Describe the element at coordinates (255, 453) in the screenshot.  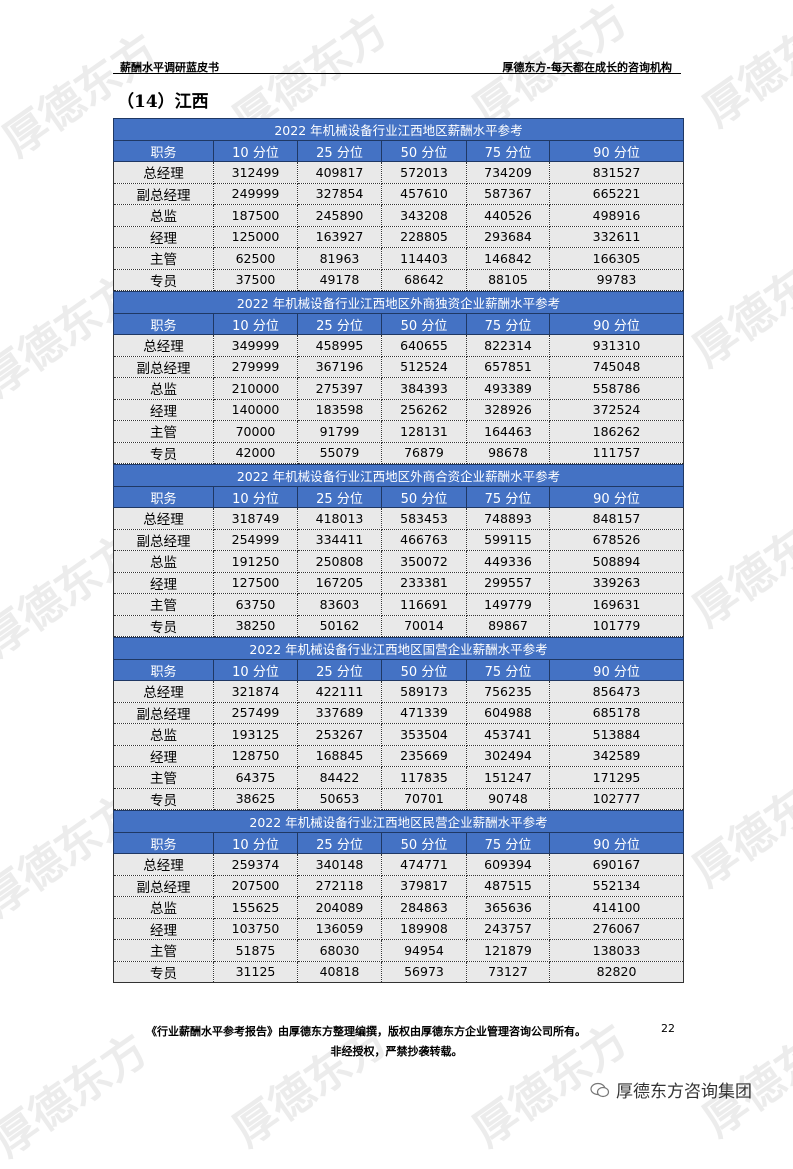
I see `salary-cell: 42000` at that location.